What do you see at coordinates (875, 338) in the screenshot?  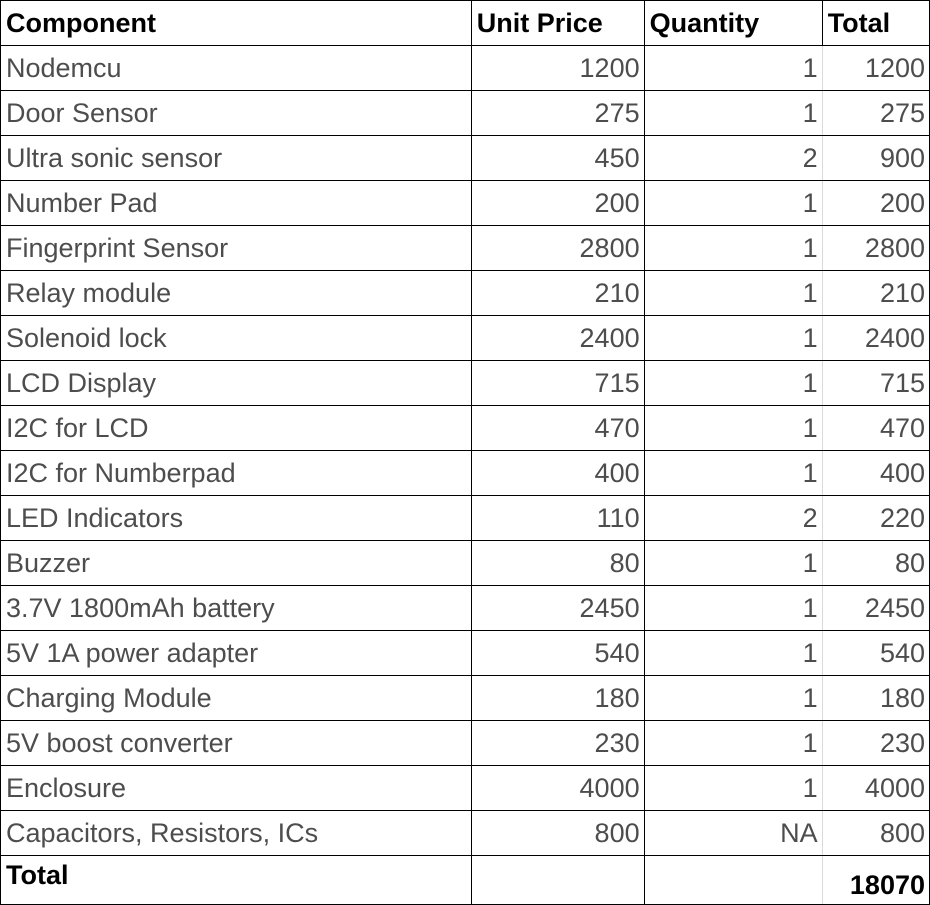 I see `cell-total: 2400` at bounding box center [875, 338].